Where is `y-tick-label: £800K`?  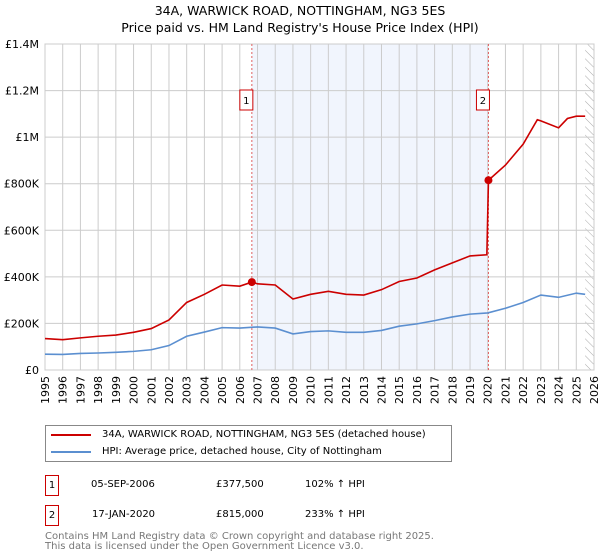
y-tick-label: £800K is located at coordinates (22, 184).